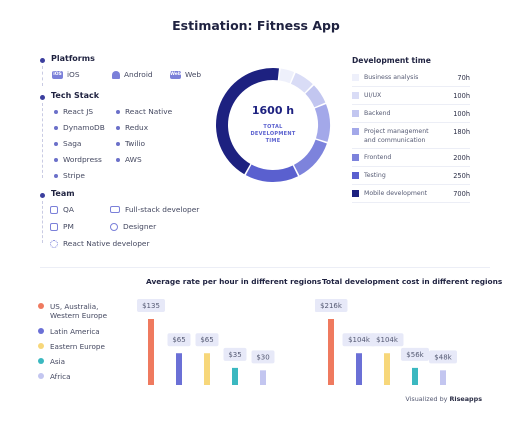 The width and height of the screenshot is (512, 425). What do you see at coordinates (378, 157) in the screenshot?
I see `dev-label: Frontend` at bounding box center [378, 157].